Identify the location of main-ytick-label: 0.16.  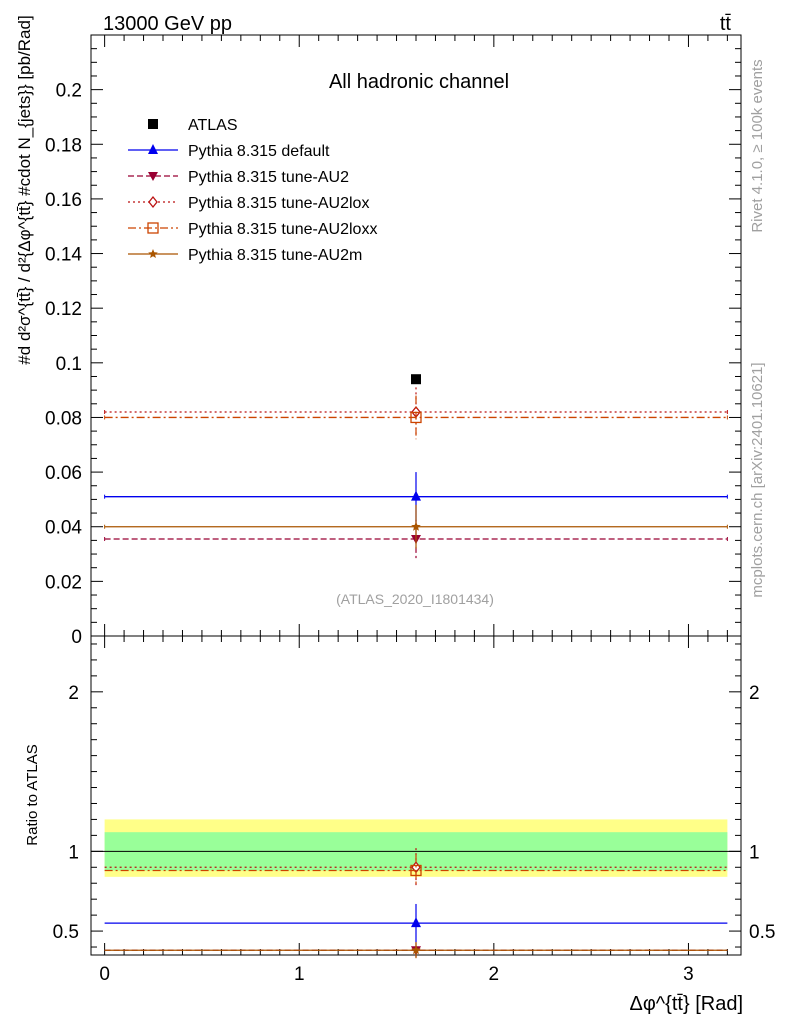
(63, 200).